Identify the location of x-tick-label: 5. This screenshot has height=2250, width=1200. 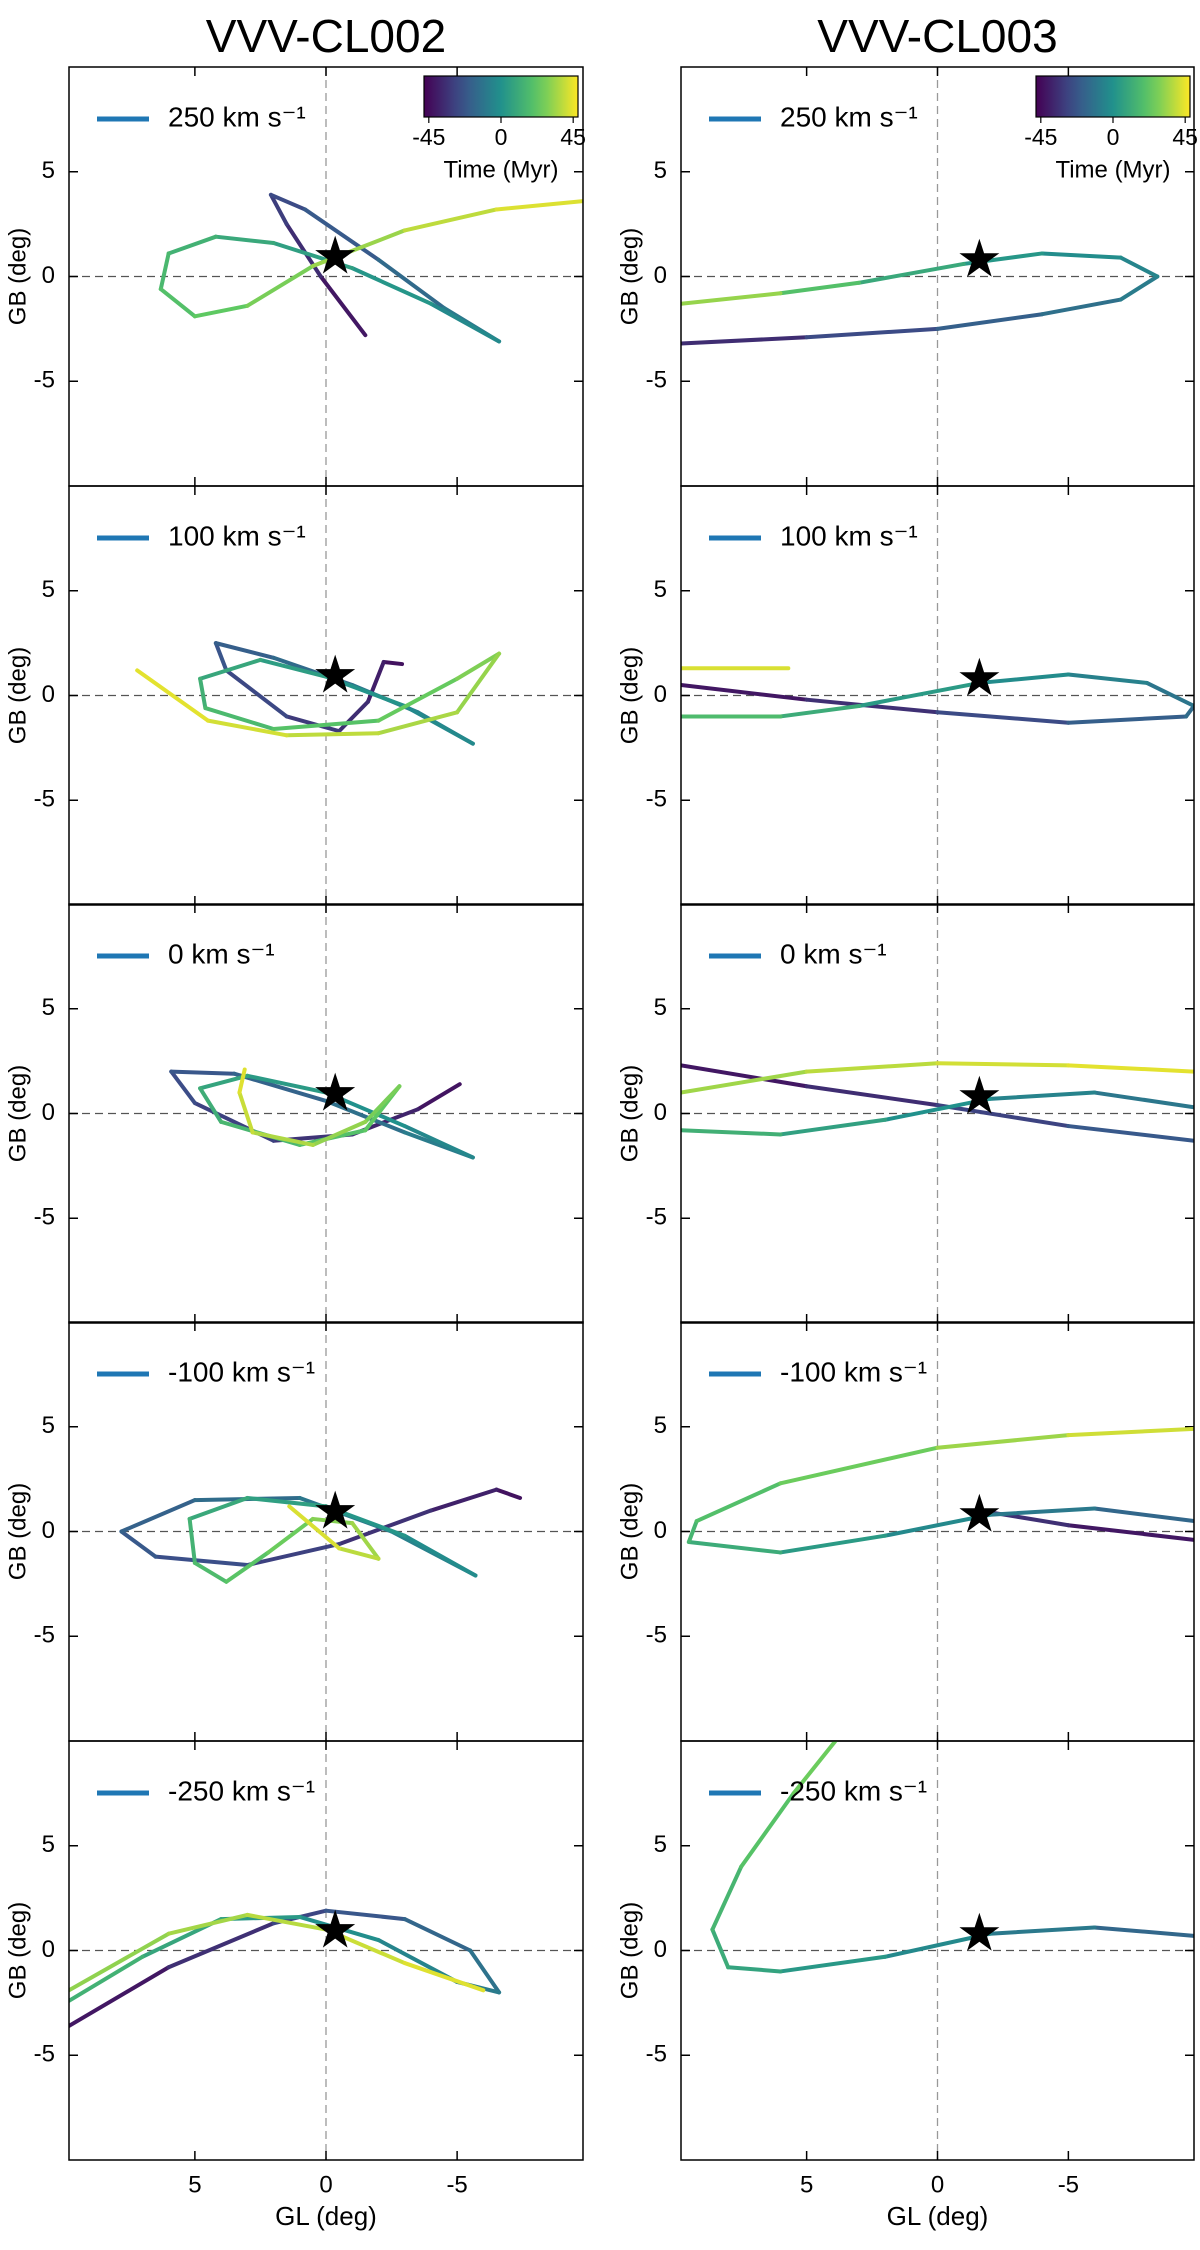
(806, 2184).